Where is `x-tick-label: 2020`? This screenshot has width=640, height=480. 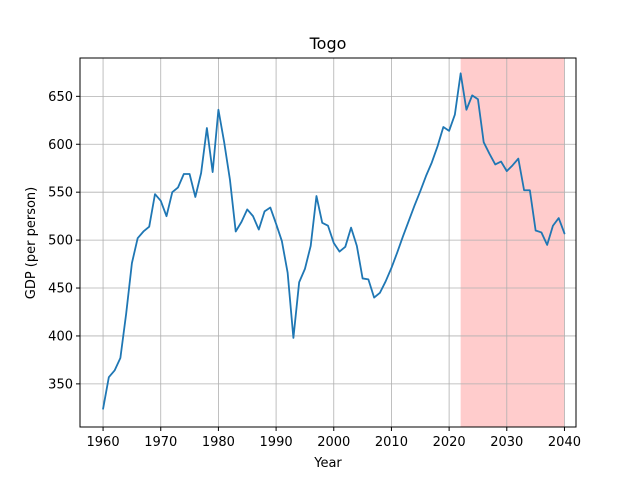
x-tick-label: 2020 is located at coordinates (449, 442).